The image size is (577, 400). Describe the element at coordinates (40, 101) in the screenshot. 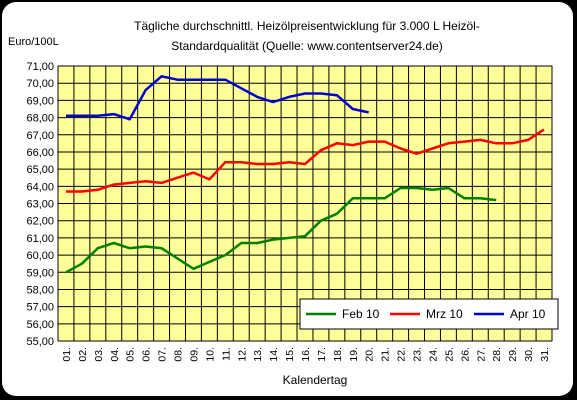

I see `y-tick-label: 69,00` at that location.